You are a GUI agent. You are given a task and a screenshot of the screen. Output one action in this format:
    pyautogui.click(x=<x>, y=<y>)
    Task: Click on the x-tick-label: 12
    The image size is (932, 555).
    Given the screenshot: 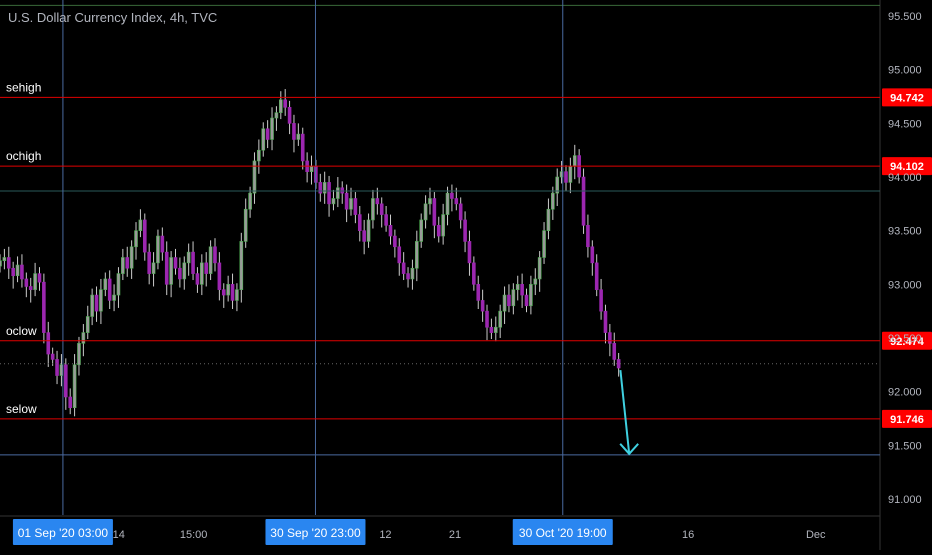 What is the action you would take?
    pyautogui.click(x=385, y=535)
    